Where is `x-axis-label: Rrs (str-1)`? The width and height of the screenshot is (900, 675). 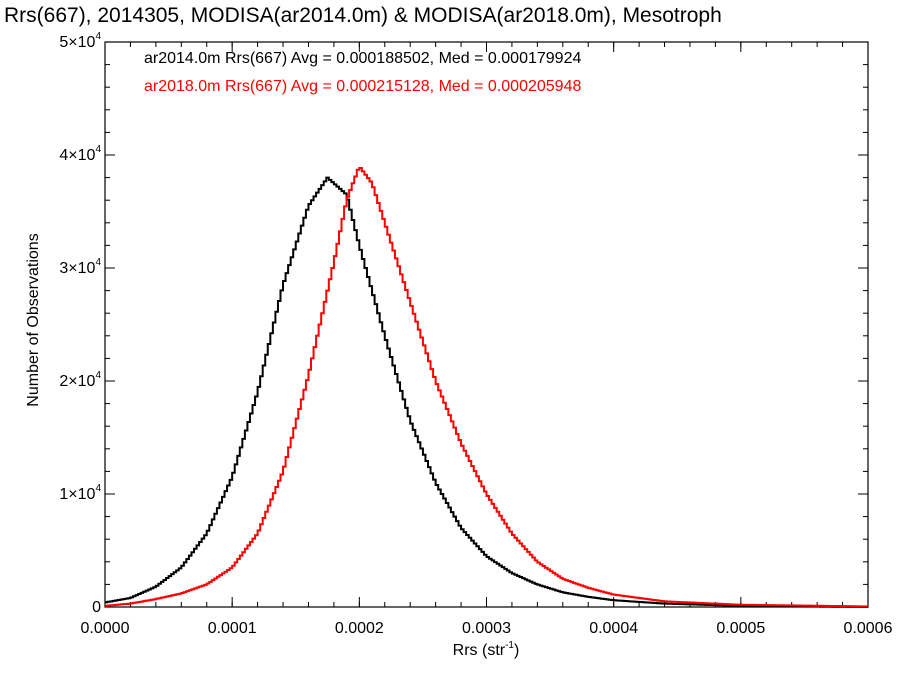
x-axis-label: Rrs (str-1) is located at coordinates (486, 649).